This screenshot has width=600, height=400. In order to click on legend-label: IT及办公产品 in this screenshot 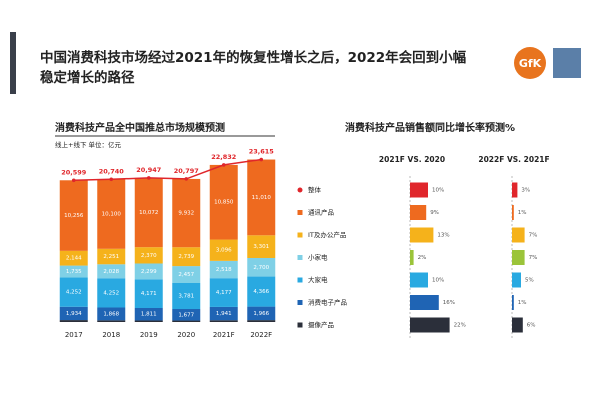, I will do `click(327, 234)`.